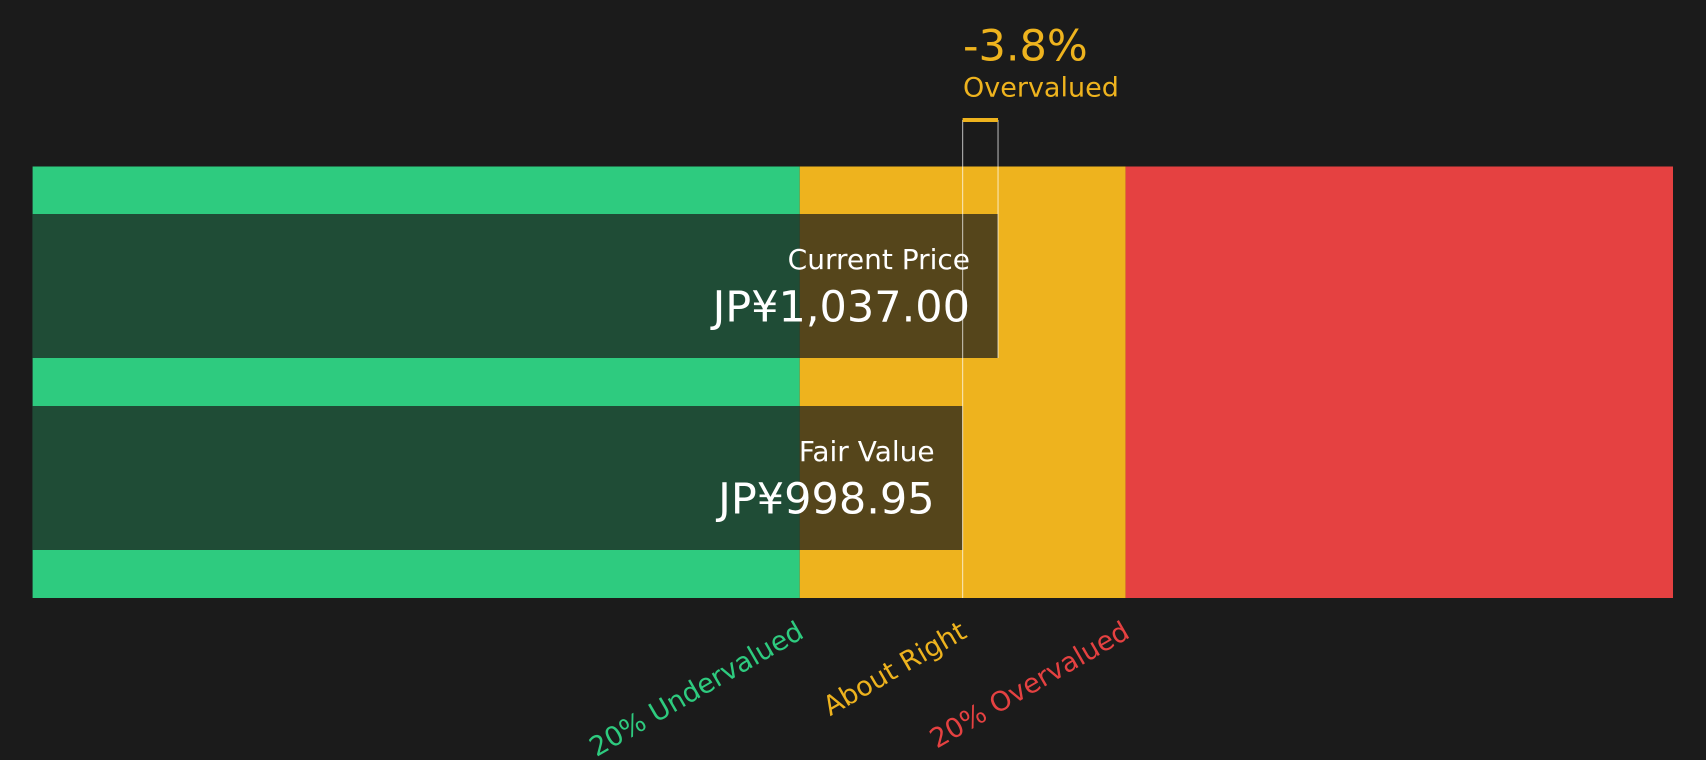 The height and width of the screenshot is (760, 1706). Describe the element at coordinates (1025, 47) in the screenshot. I see `difference-label: -3.8%` at that location.